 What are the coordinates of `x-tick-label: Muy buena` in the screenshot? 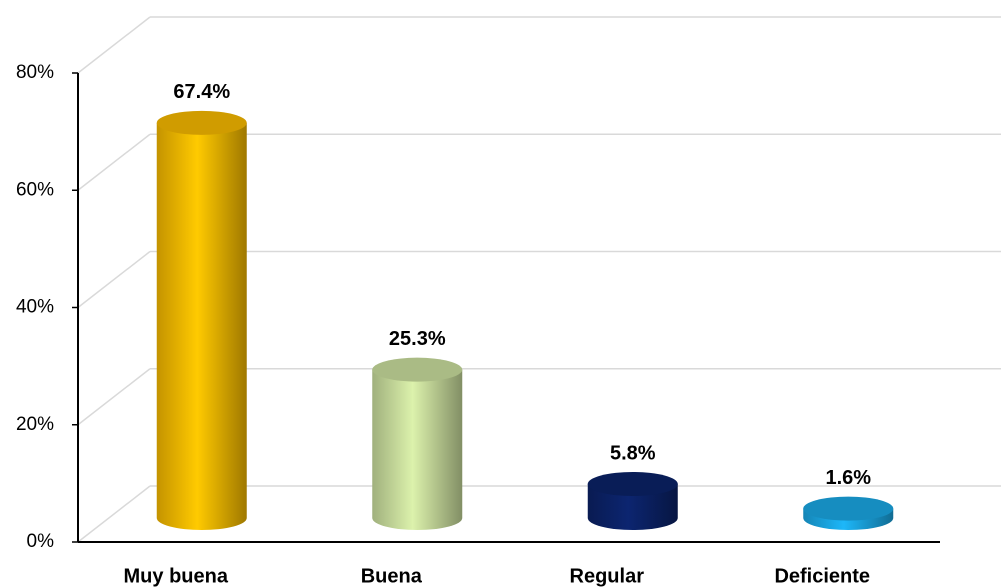 It's located at (176, 576).